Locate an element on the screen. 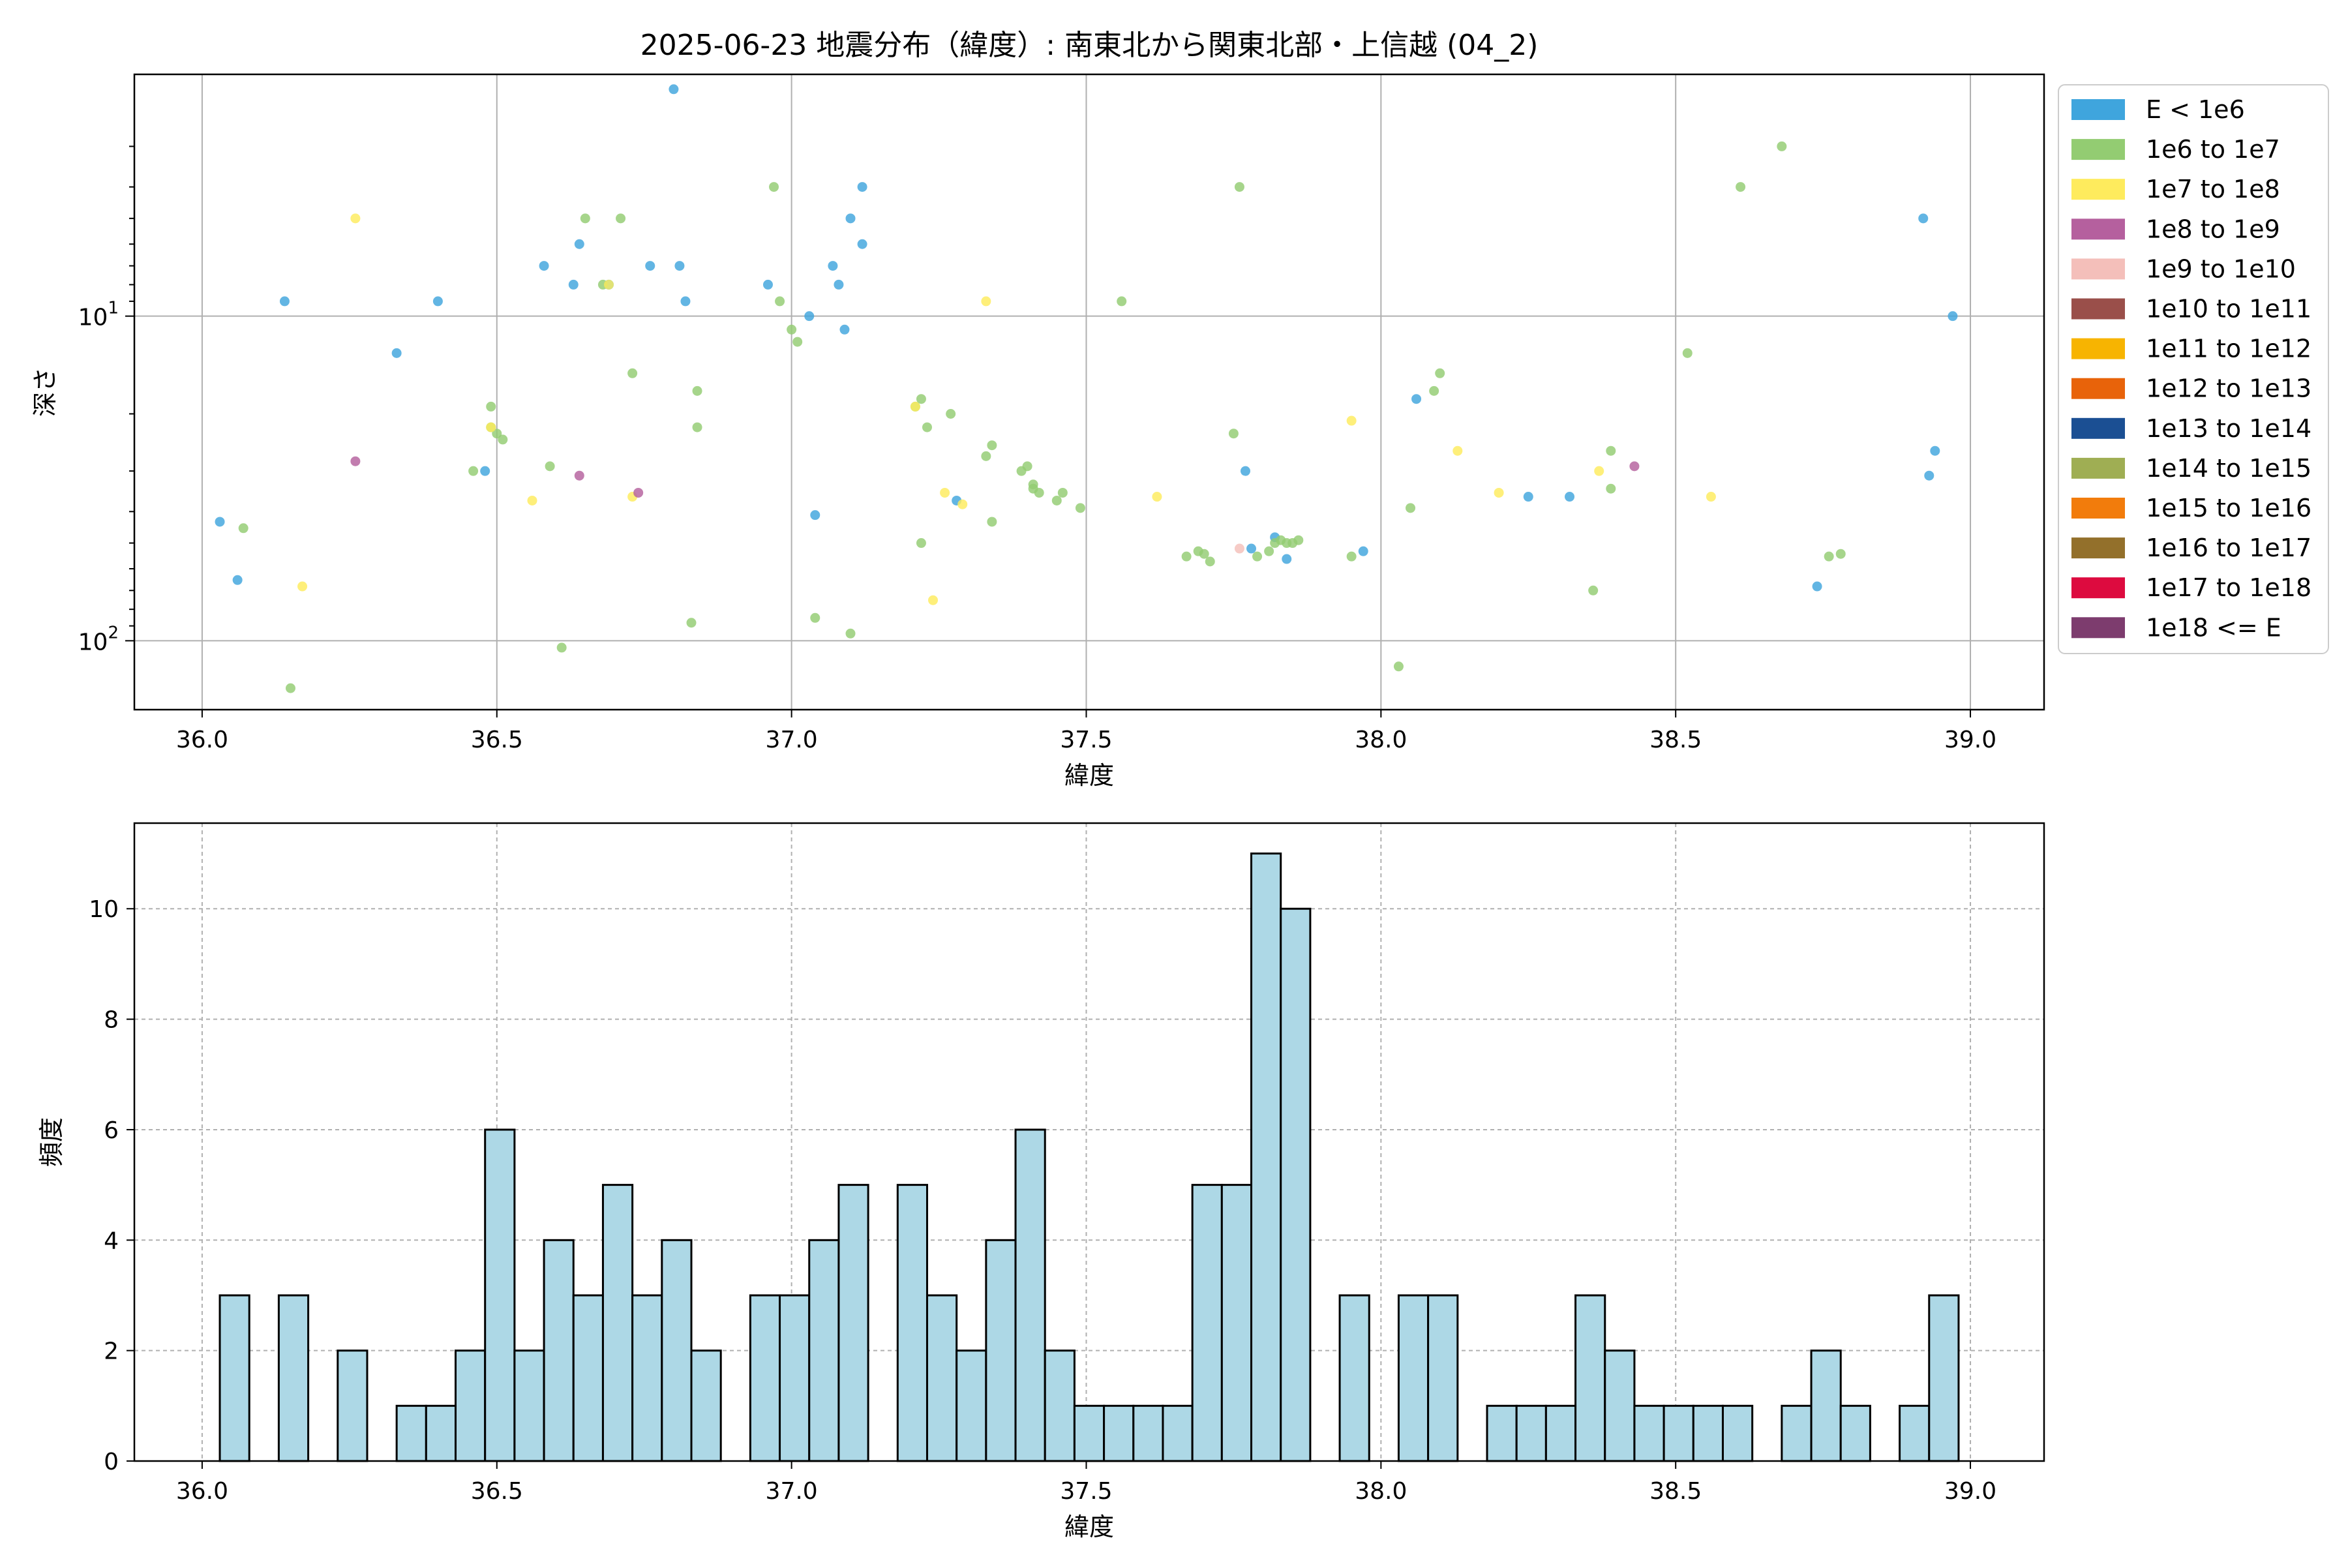 This screenshot has height=1568, width=2348. hist-y-tick-label: 8 is located at coordinates (112, 1020).